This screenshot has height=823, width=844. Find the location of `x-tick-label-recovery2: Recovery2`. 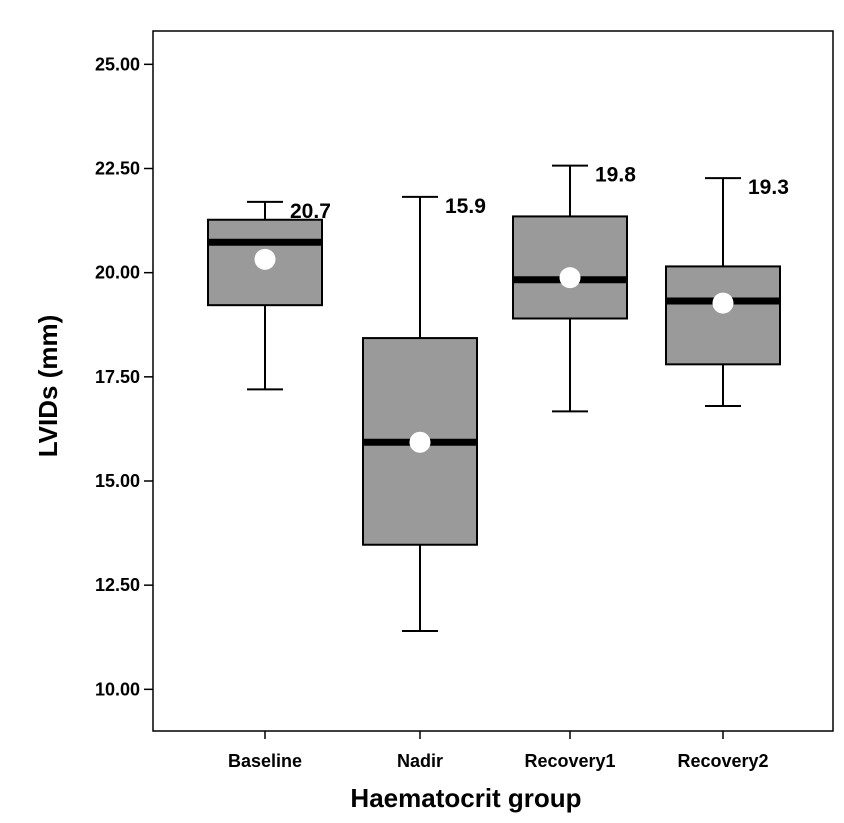

x-tick-label-recovery2: Recovery2 is located at coordinates (722, 761).